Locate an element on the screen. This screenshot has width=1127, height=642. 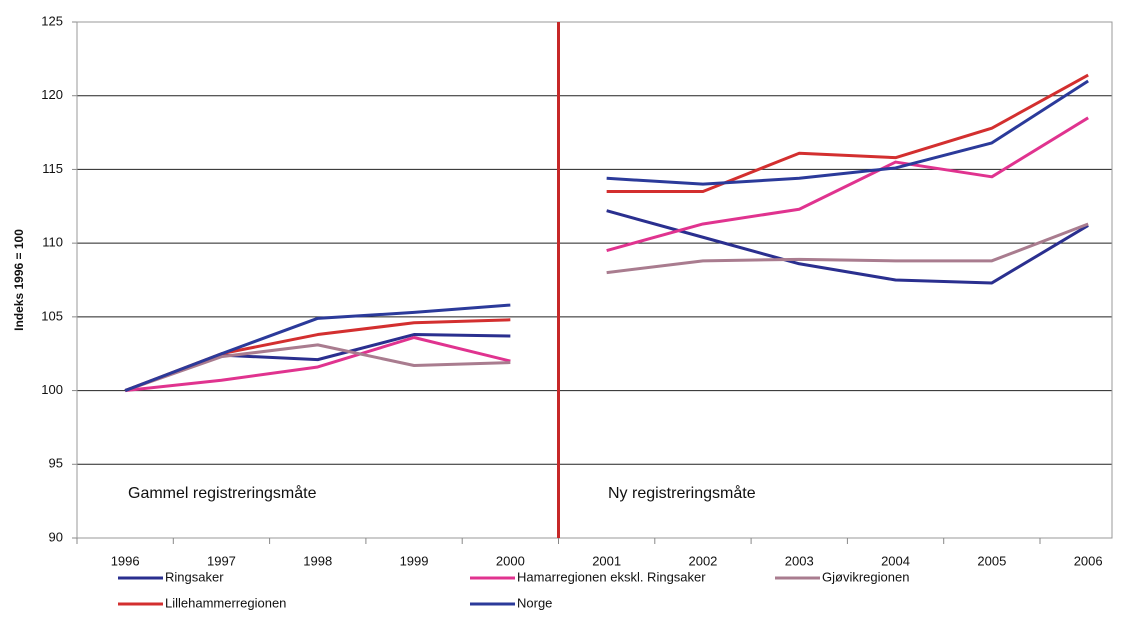
y-tick-label: 115 is located at coordinates (52, 168).